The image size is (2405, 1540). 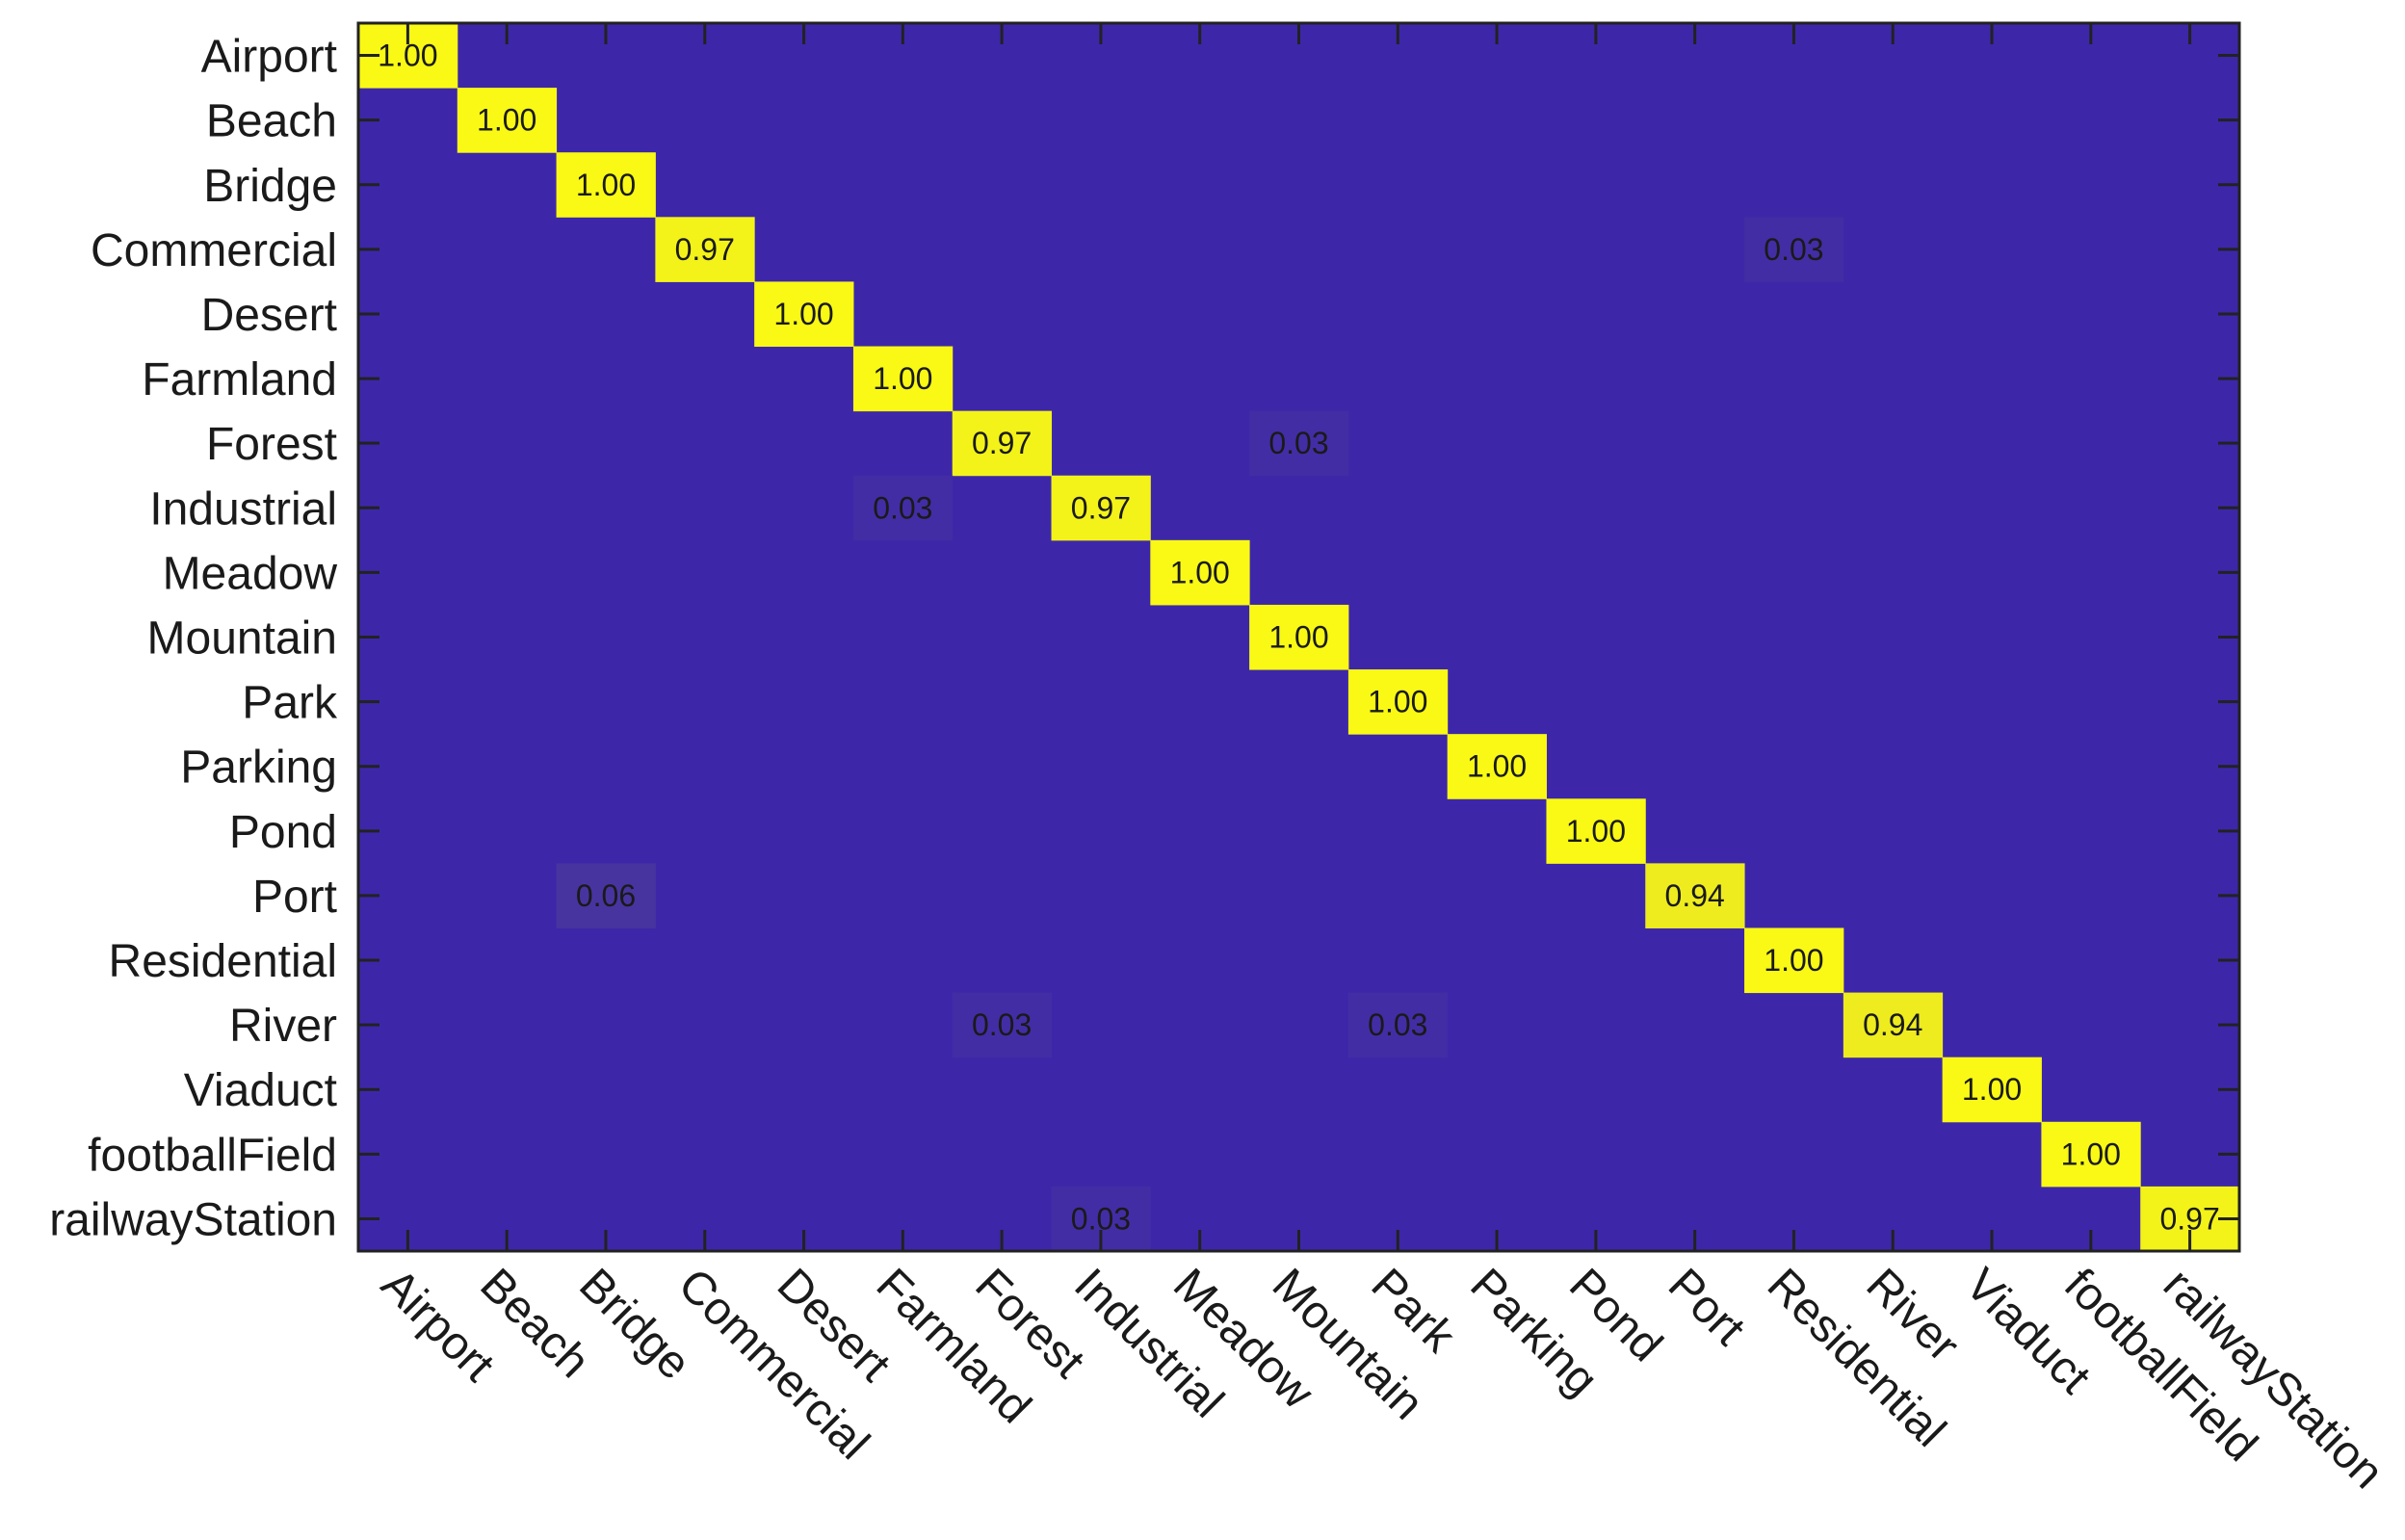 I want to click on y-tick-label-desert: Desert, so click(x=269, y=315).